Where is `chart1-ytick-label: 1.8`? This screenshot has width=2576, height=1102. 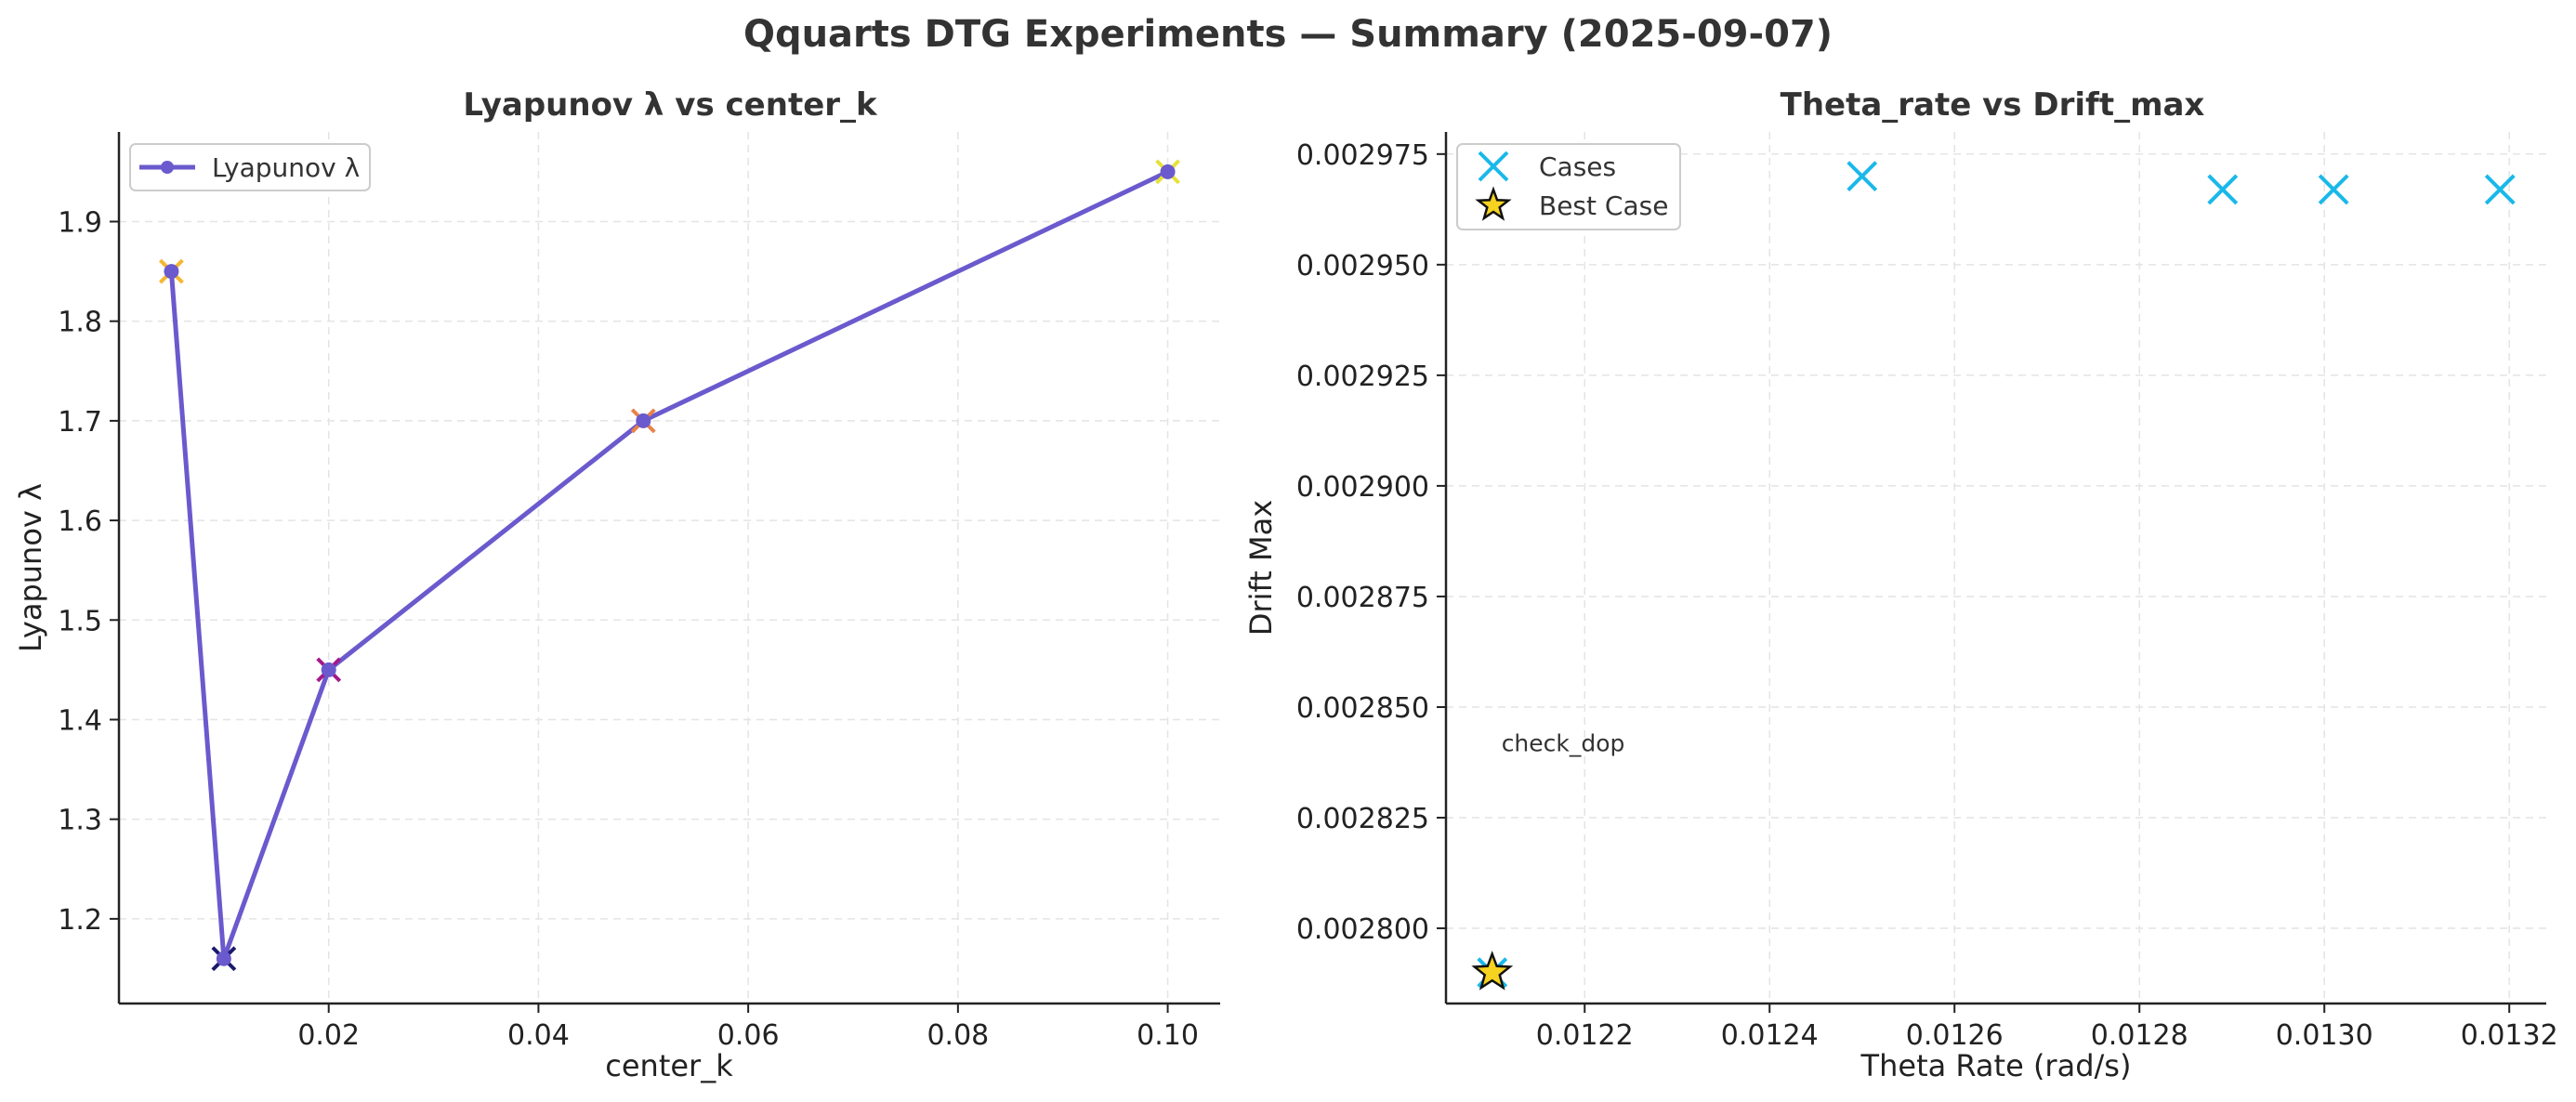 chart1-ytick-label: 1.8 is located at coordinates (80, 323).